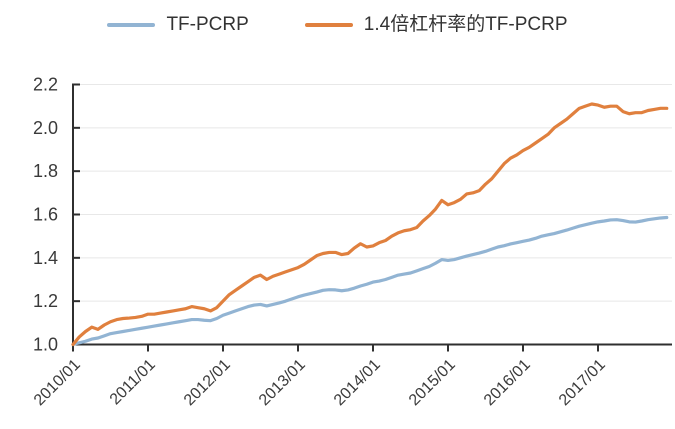 This screenshot has width=675, height=429. What do you see at coordinates (207, 24) in the screenshot?
I see `legend-label-tf-pcrp: TF-PCRP` at bounding box center [207, 24].